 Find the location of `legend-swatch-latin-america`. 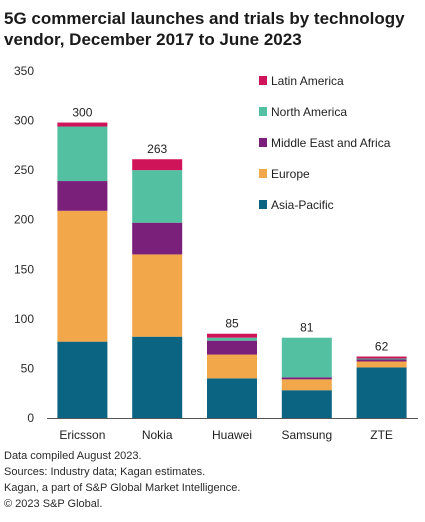

legend-swatch-latin-america is located at coordinates (263, 80).